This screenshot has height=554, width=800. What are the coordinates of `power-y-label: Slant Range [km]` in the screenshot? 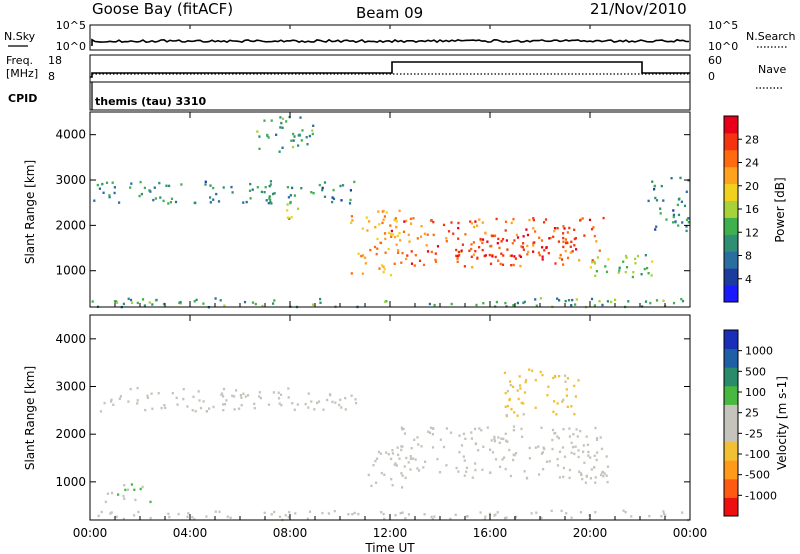 It's located at (30, 212).